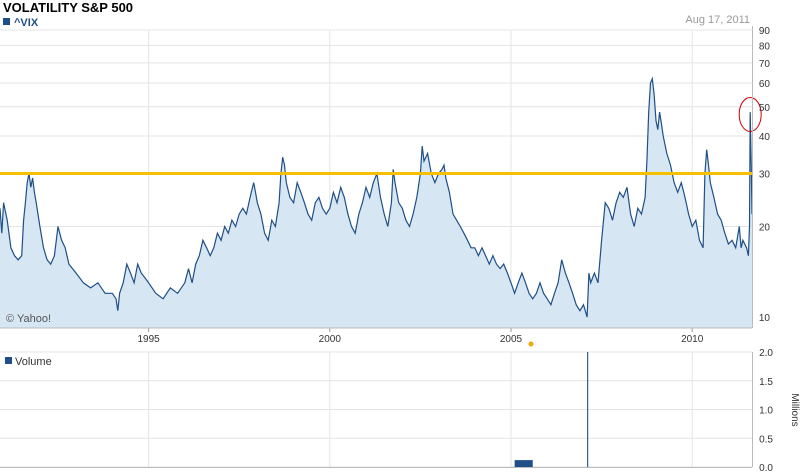  I want to click on x-marker-dot, so click(531, 344).